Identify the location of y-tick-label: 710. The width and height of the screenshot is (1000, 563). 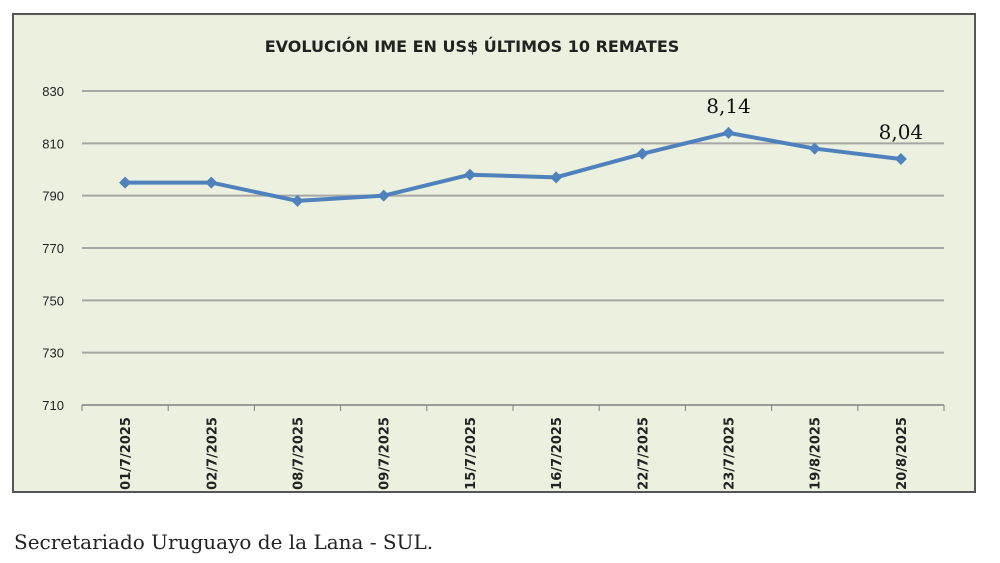
(53, 405).